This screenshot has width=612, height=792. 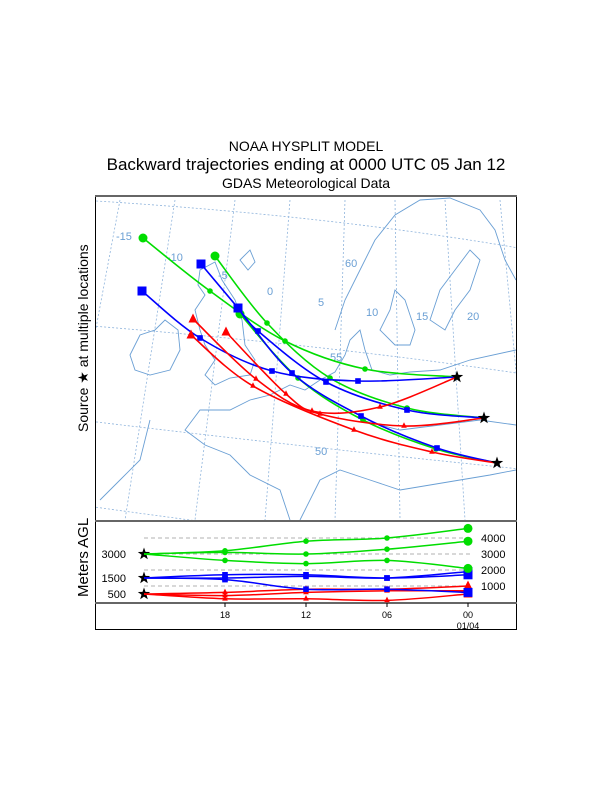 I want to click on longitude-label: 5, so click(x=321, y=303).